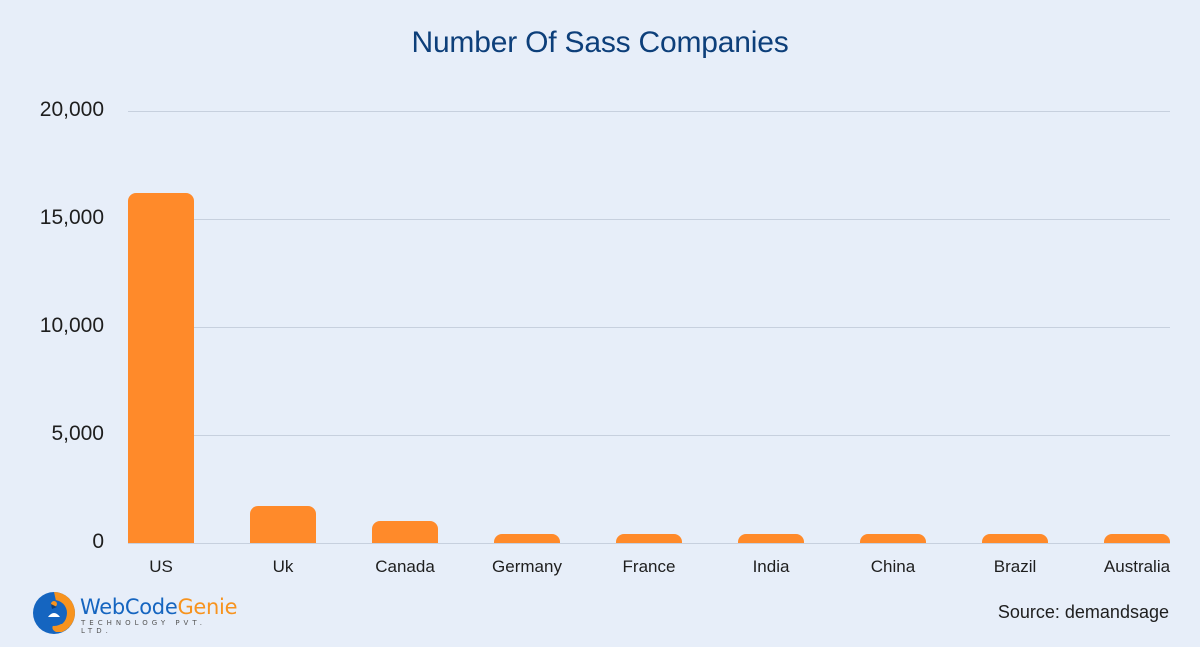  What do you see at coordinates (207, 607) in the screenshot?
I see `logo-text-genie: Genie` at bounding box center [207, 607].